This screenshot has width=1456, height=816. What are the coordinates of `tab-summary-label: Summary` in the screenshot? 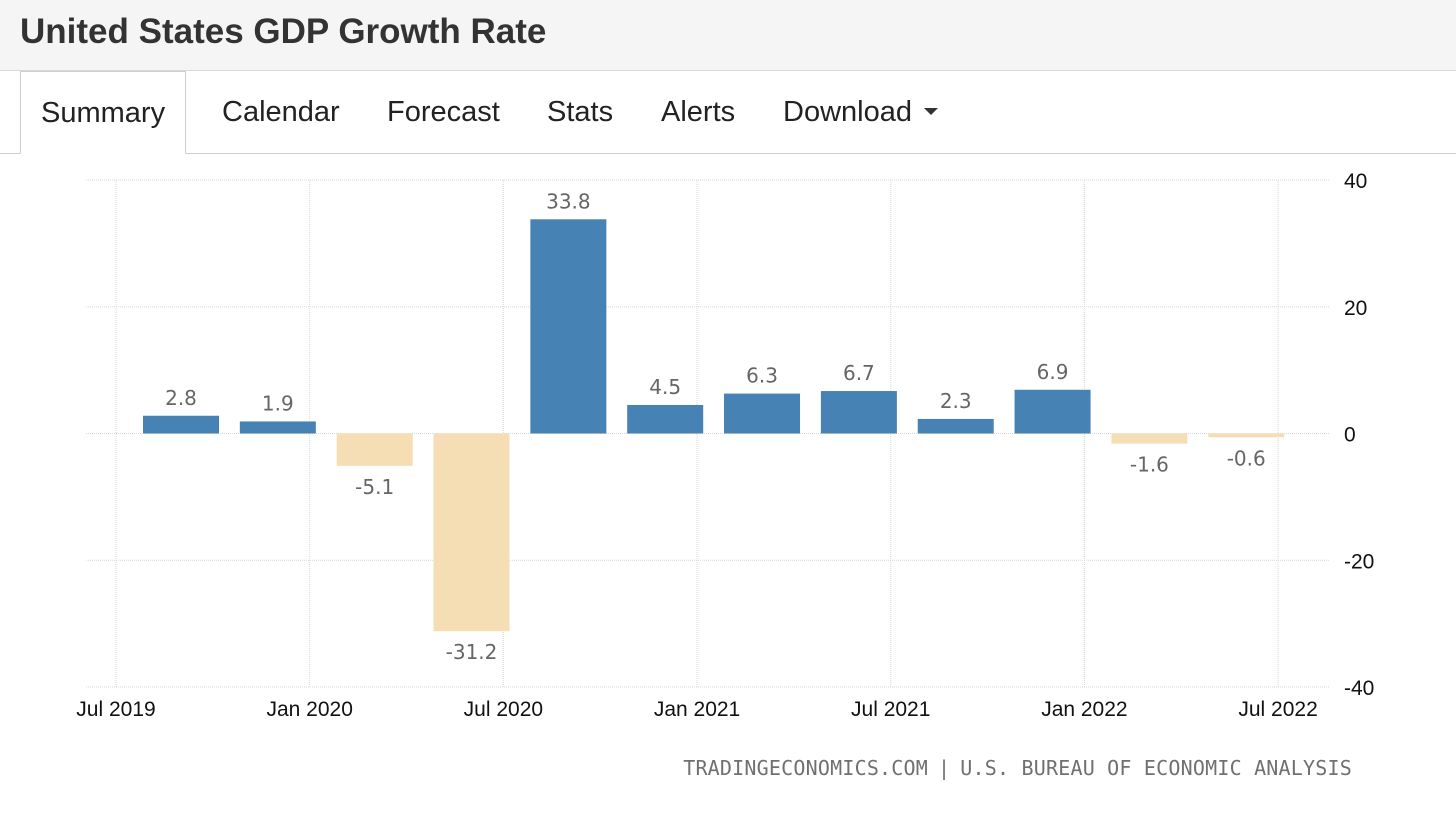 It's located at (103, 113).